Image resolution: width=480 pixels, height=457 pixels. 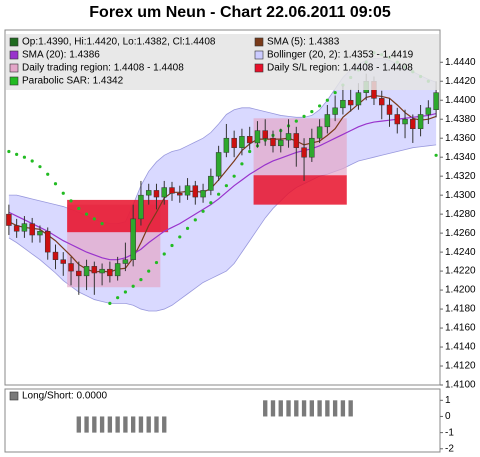 I want to click on y-tick-label: 1.4280, so click(x=460, y=214).